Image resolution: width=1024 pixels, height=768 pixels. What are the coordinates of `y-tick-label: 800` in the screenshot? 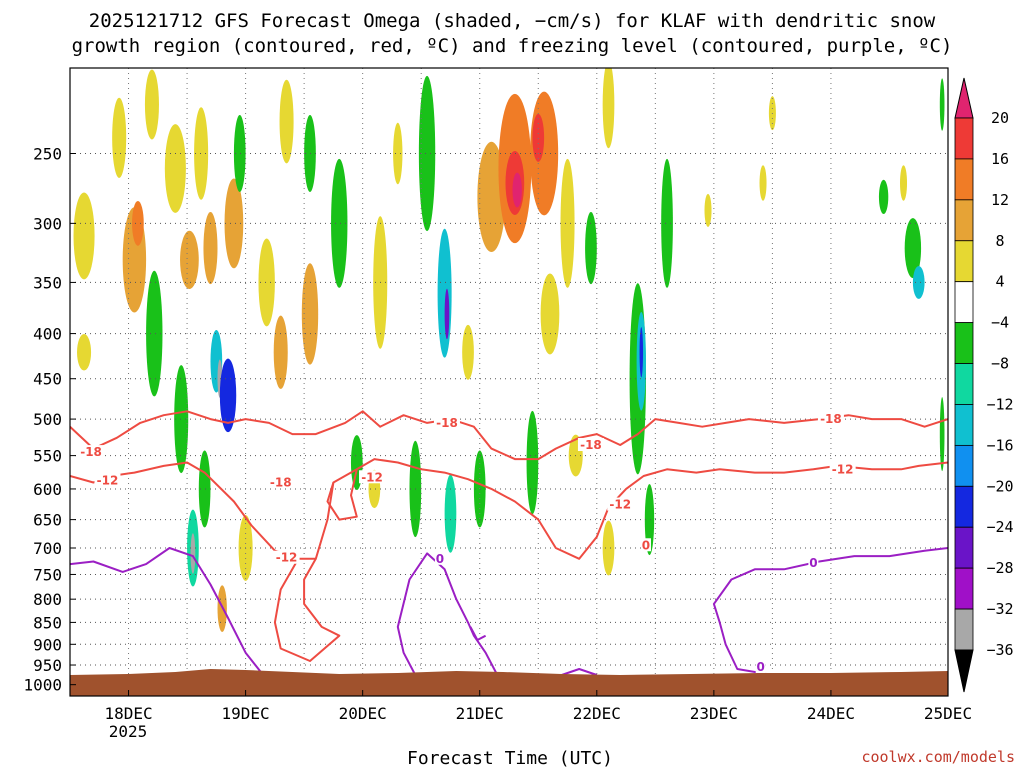 It's located at (47, 599).